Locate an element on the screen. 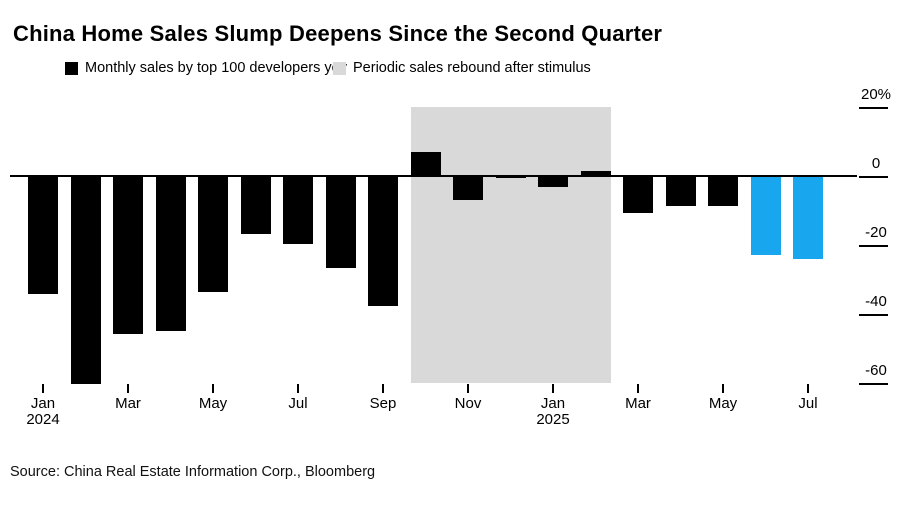 This screenshot has height=505, width=923. bar-jan-2025 is located at coordinates (553, 181).